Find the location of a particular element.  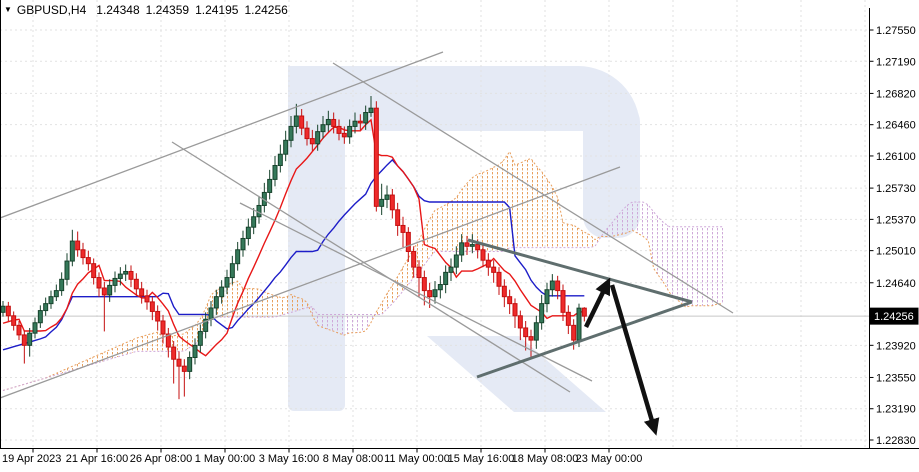

svg-text: 1.27190 is located at coordinates (896, 62).